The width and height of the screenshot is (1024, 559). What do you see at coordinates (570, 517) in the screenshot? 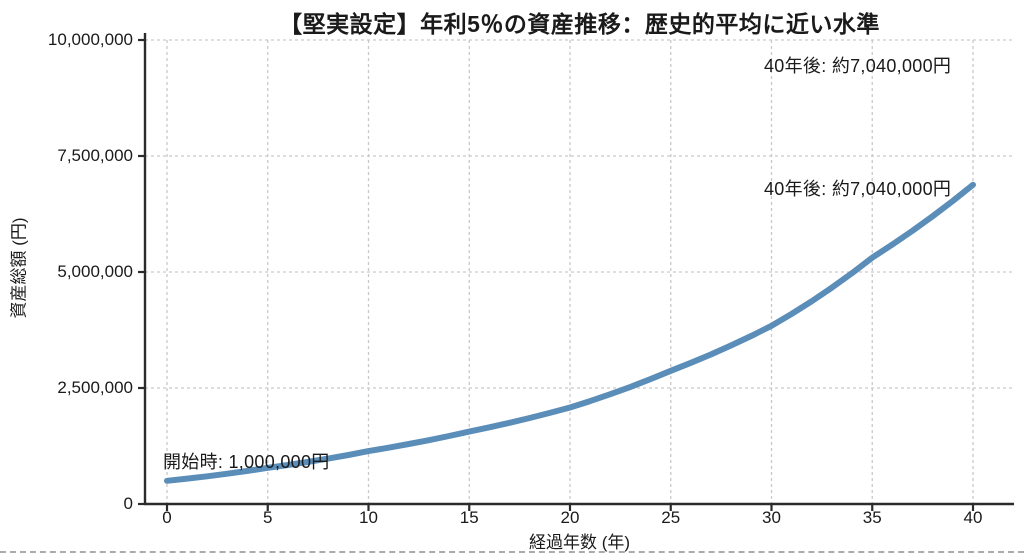
I see `x-tick-label: 20` at bounding box center [570, 517].